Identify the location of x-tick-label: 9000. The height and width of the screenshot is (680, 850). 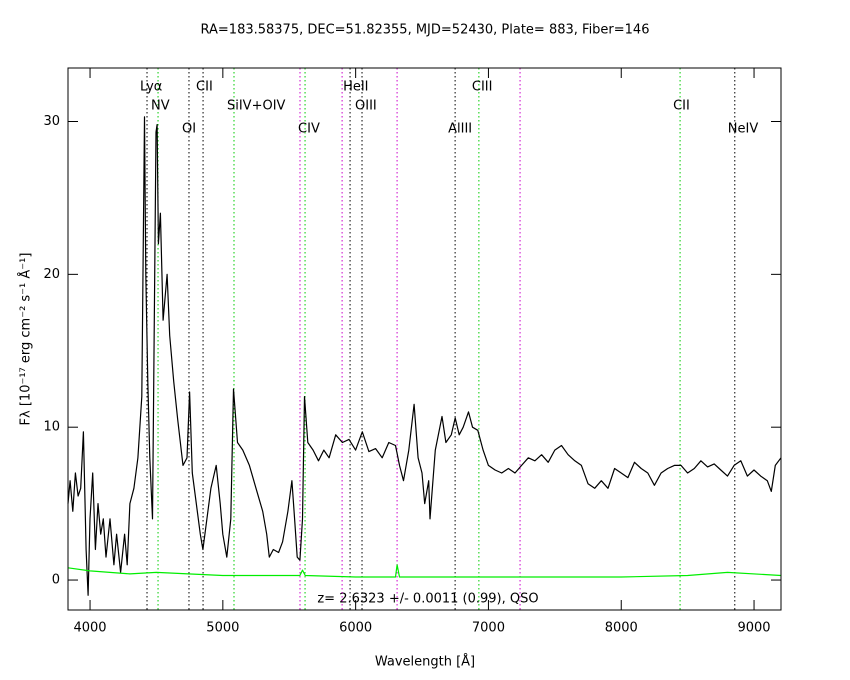
(753, 628).